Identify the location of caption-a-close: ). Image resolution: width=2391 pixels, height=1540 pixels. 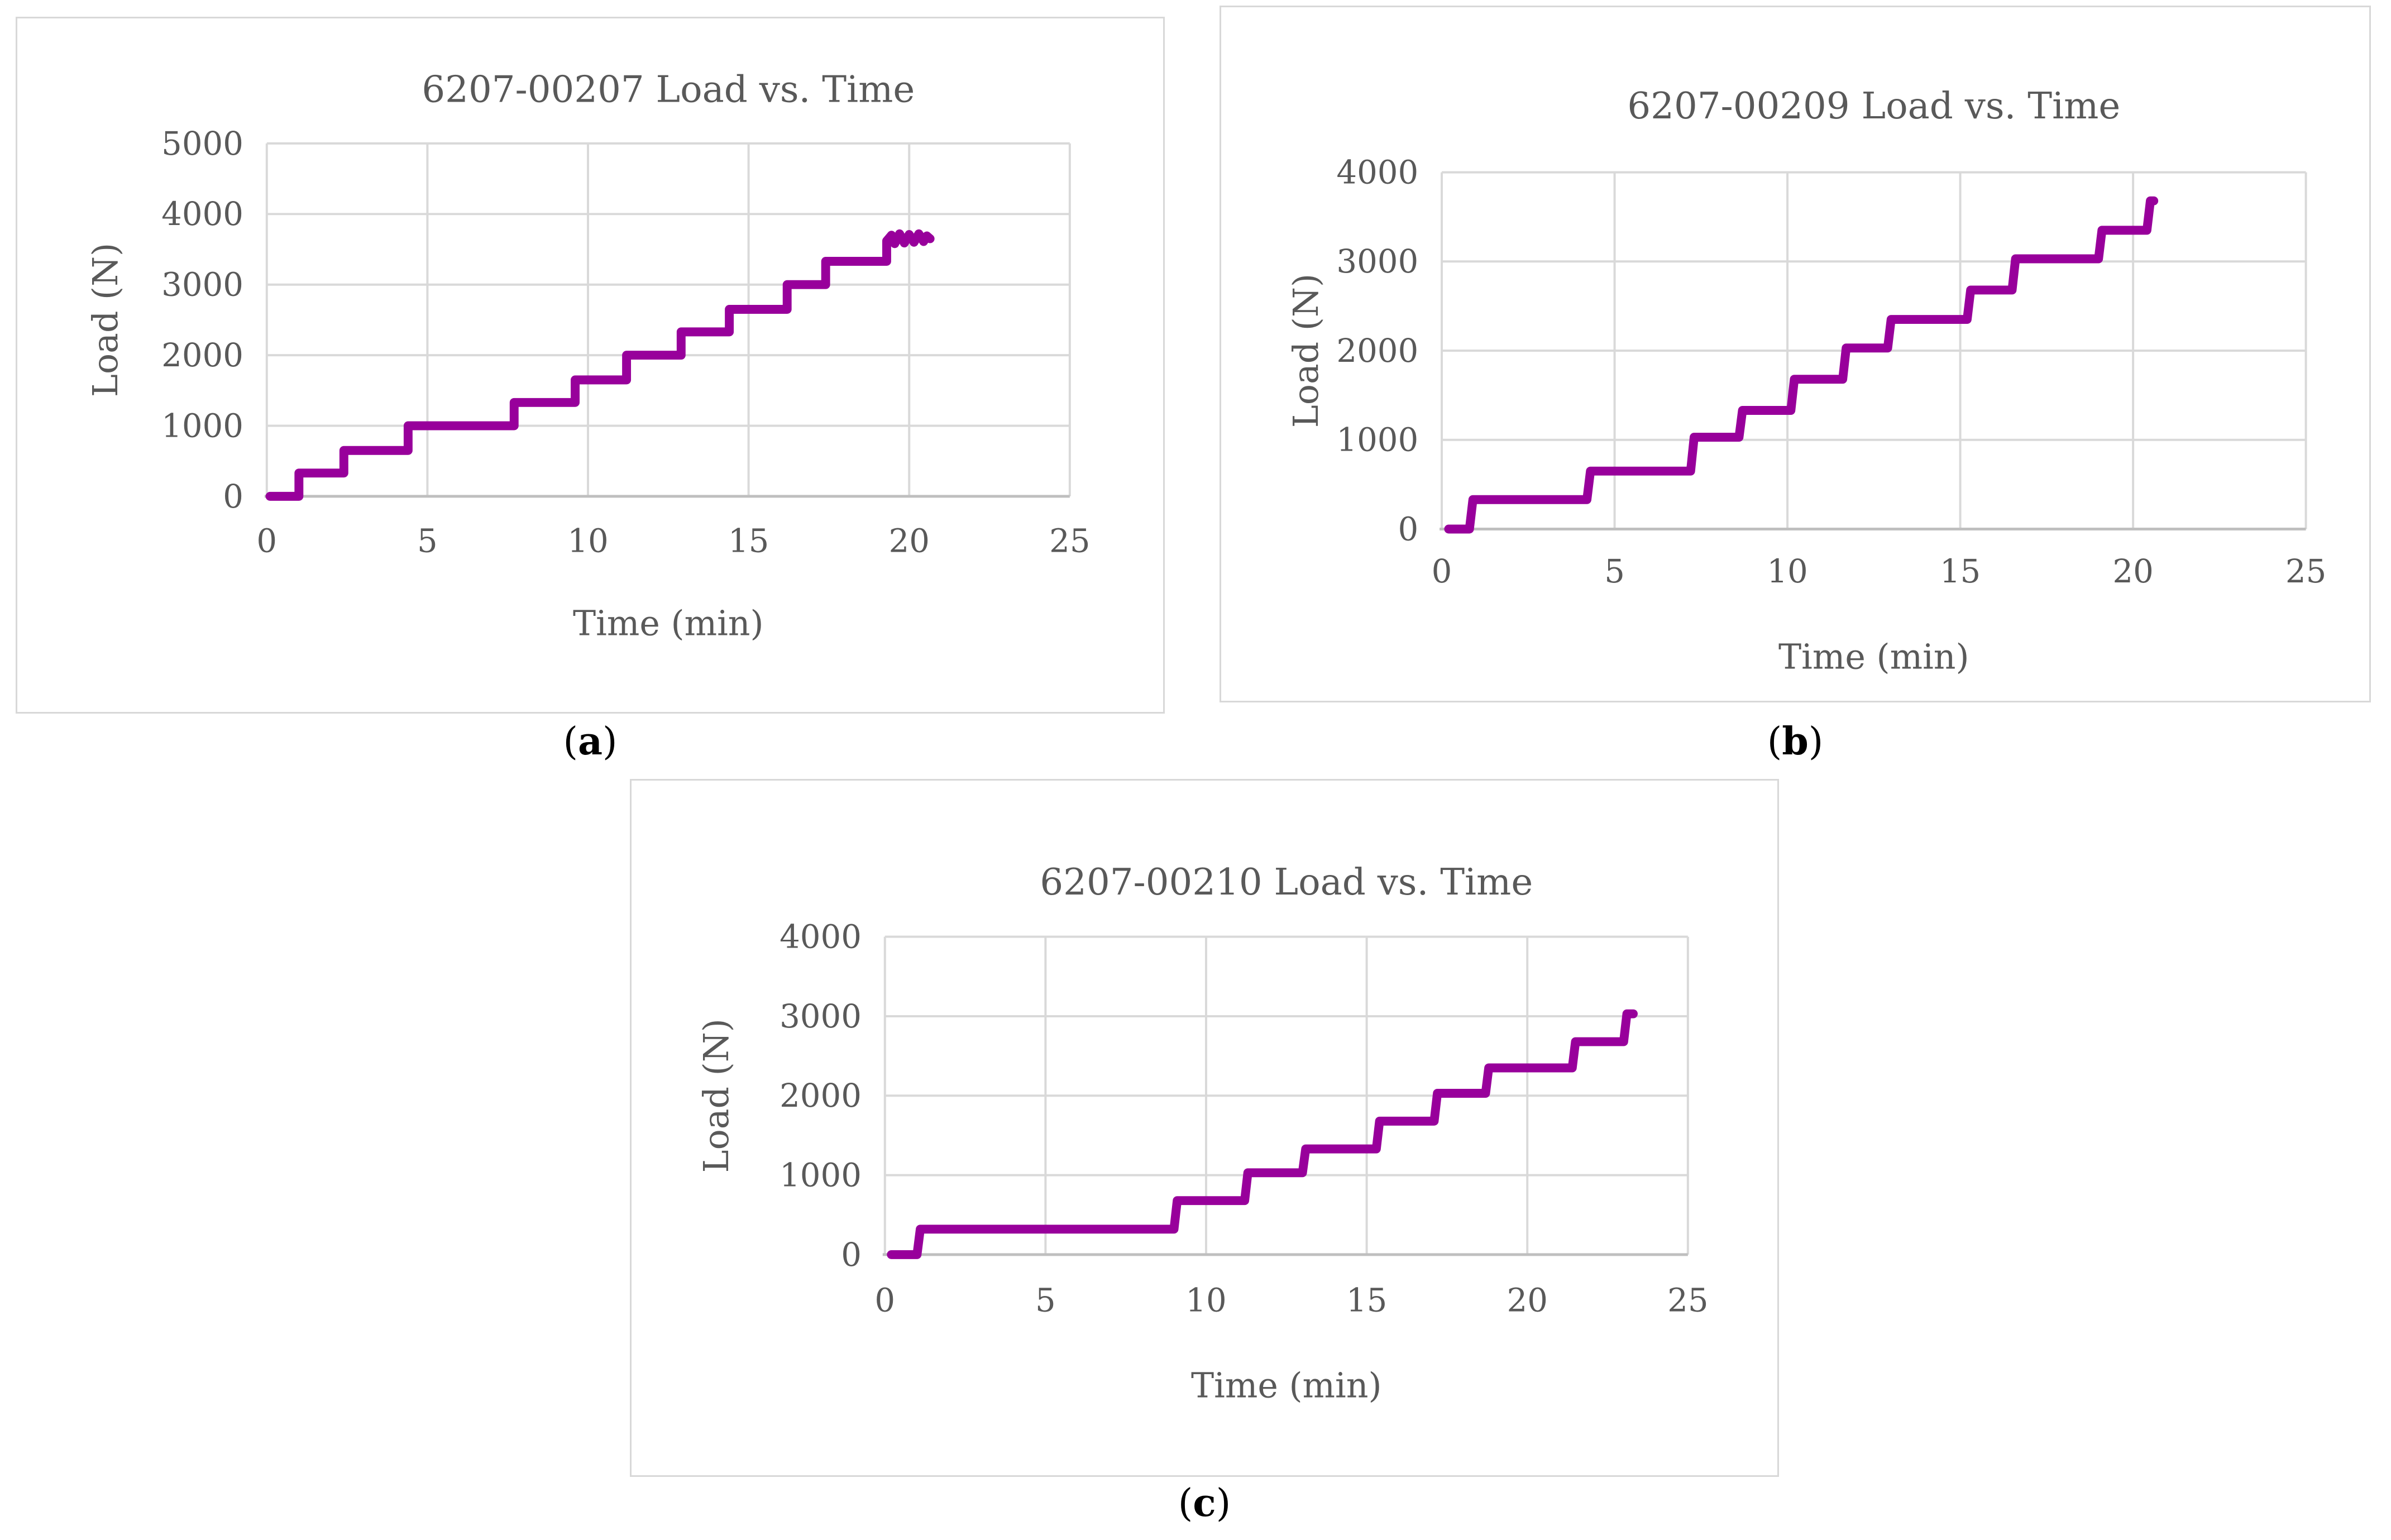
(610, 742).